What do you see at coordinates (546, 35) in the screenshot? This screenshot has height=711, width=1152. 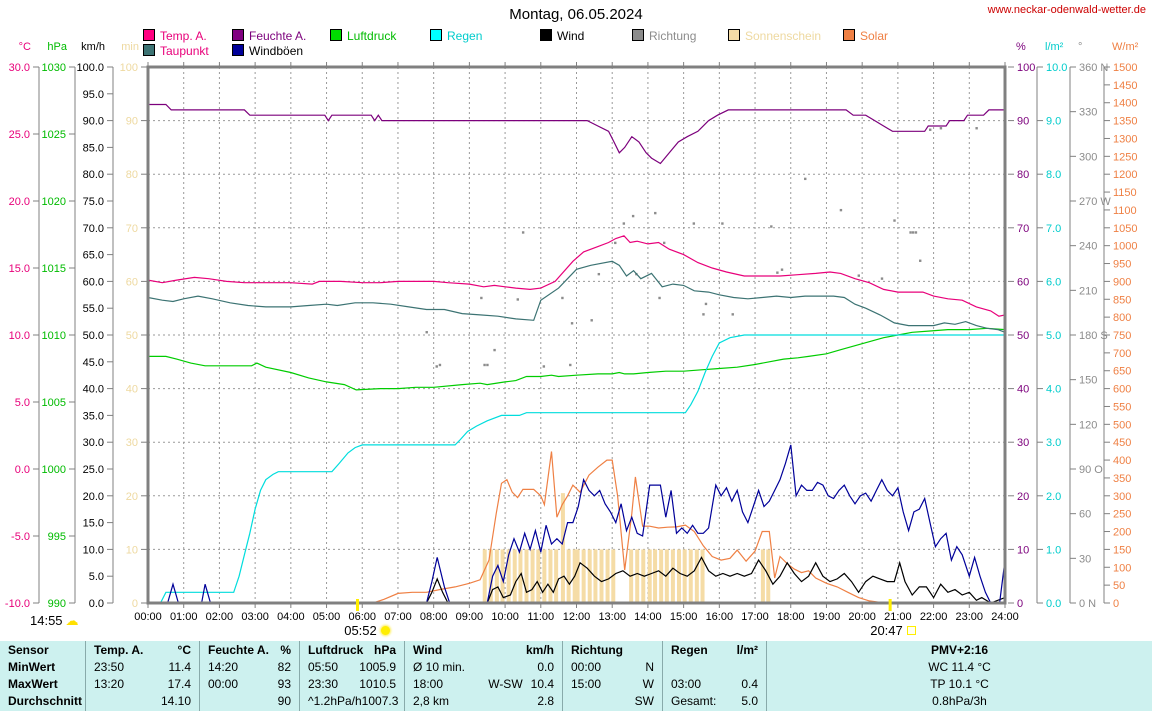 I see `legend-swatch` at bounding box center [546, 35].